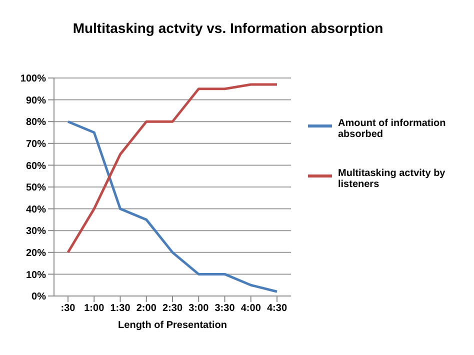  I want to click on chart-title: Multitasking actvity vs. Information absorption, so click(228, 28).